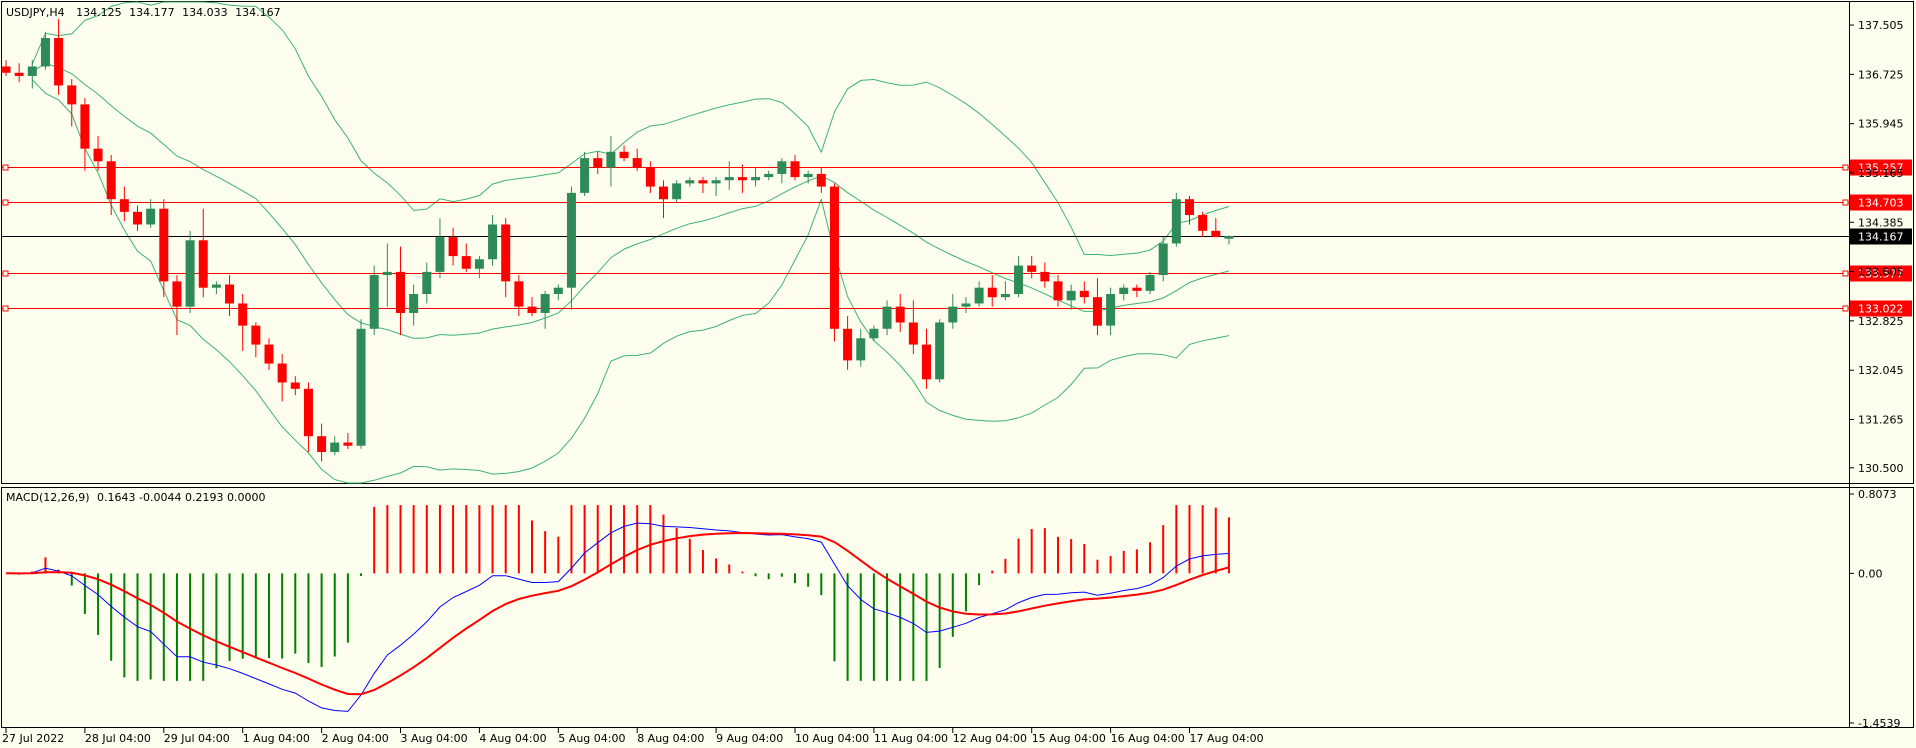  What do you see at coordinates (181, 497) in the screenshot?
I see `macd-values: 0.1643 -0.0044 0.2193 0.0000` at bounding box center [181, 497].